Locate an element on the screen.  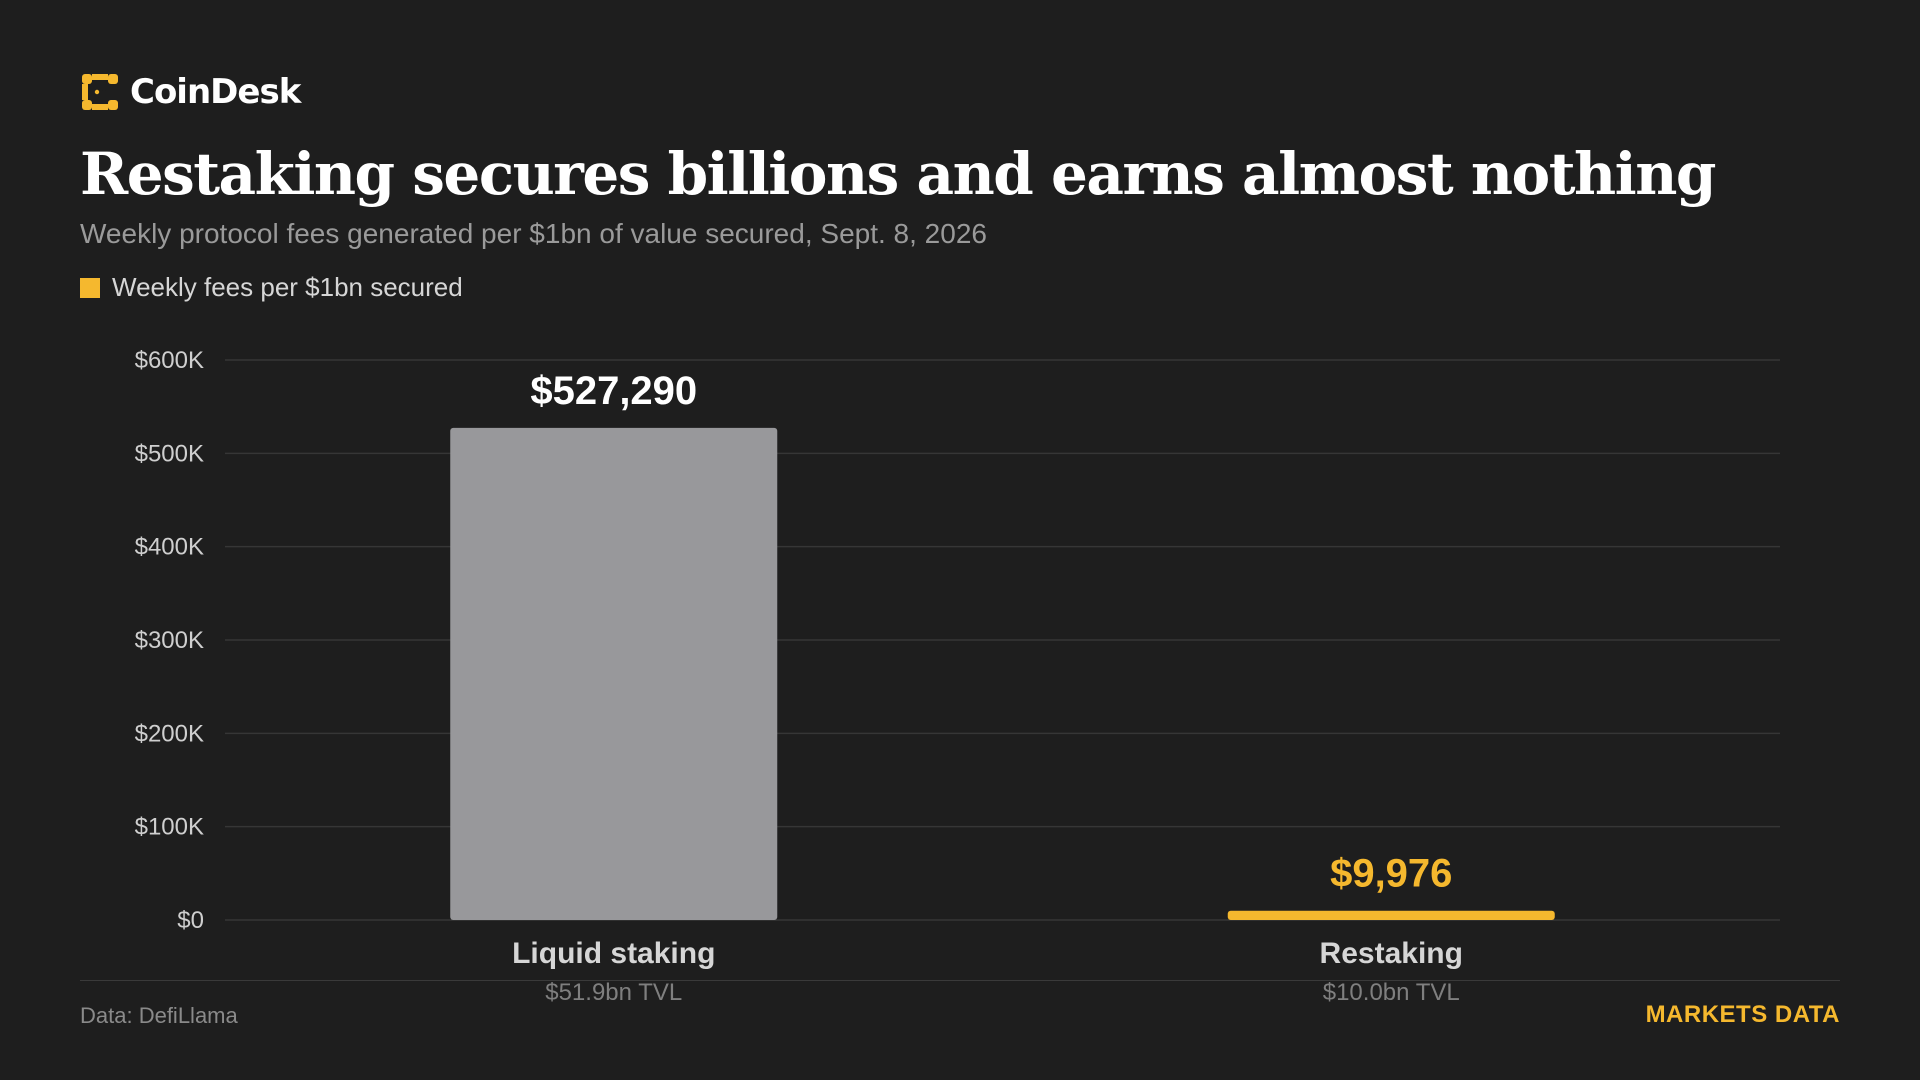
legend-swatch is located at coordinates (90, 287).